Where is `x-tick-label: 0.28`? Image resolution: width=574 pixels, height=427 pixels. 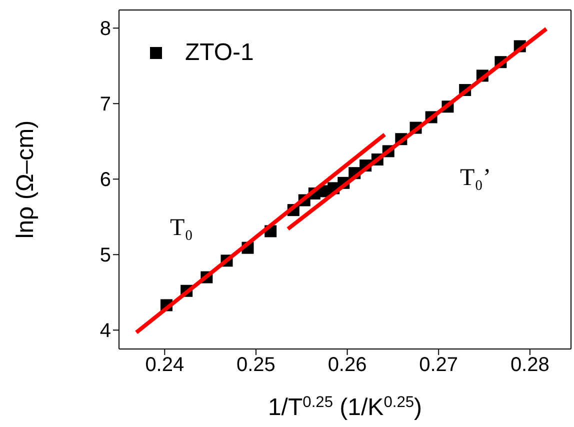
x-tick-label: 0.28 is located at coordinates (530, 365).